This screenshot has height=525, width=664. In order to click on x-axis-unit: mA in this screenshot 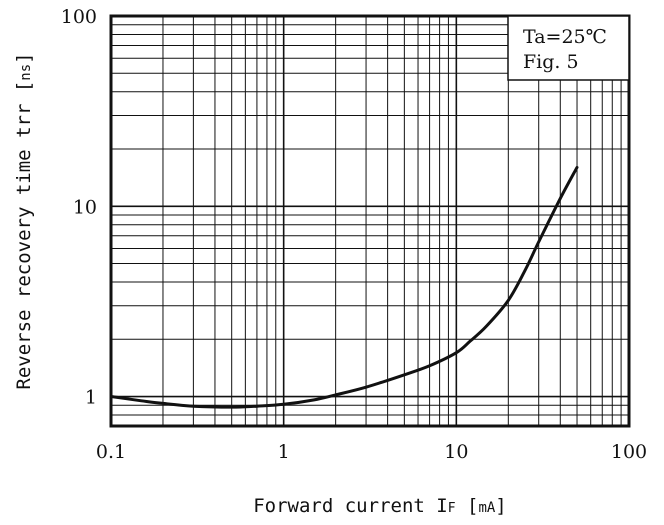, I will do `click(486, 508)`.